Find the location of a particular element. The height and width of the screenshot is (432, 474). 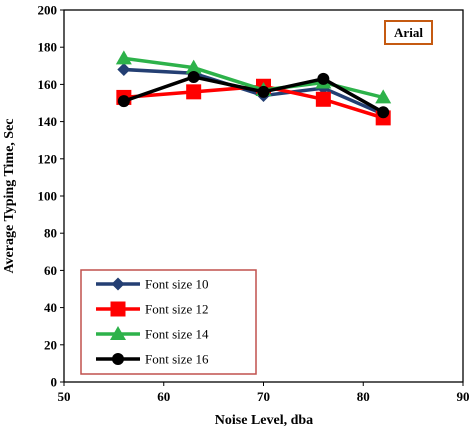

series-layer is located at coordinates (253, 88).